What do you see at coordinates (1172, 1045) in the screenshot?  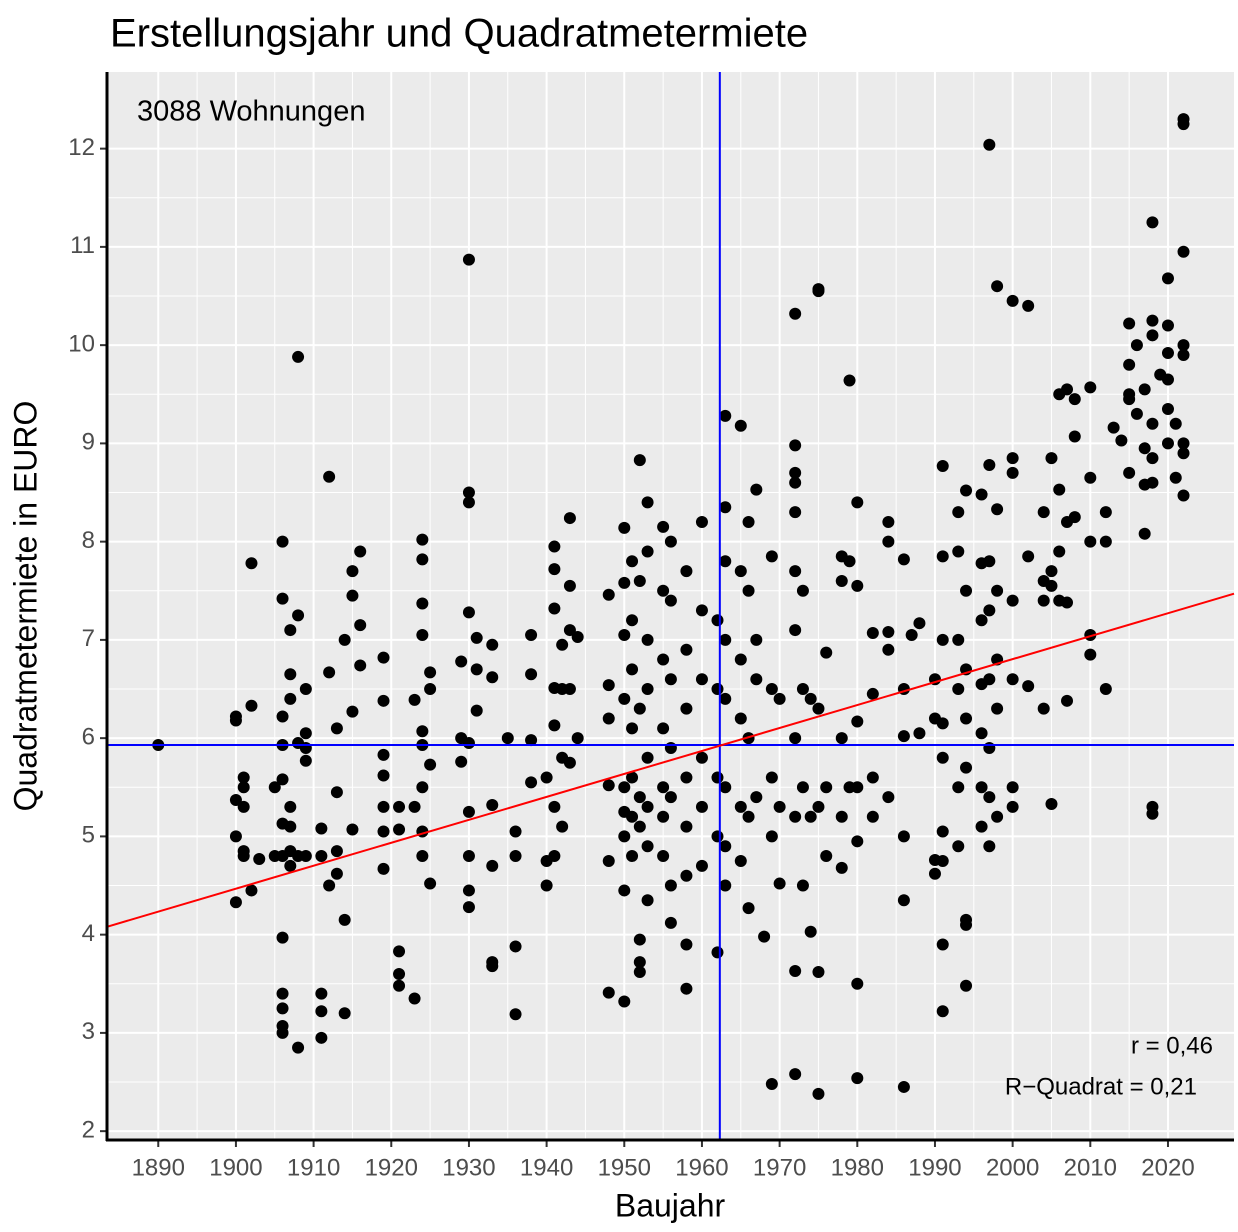 I see `annotation: r = 0,46` at bounding box center [1172, 1045].